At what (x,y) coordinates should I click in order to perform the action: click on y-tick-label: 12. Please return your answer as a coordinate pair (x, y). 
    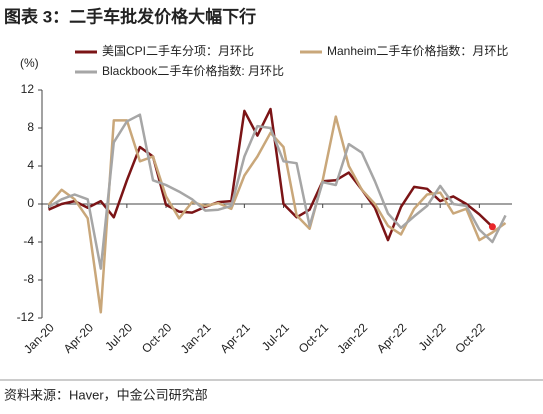
    Looking at the image, I should click on (28, 89).